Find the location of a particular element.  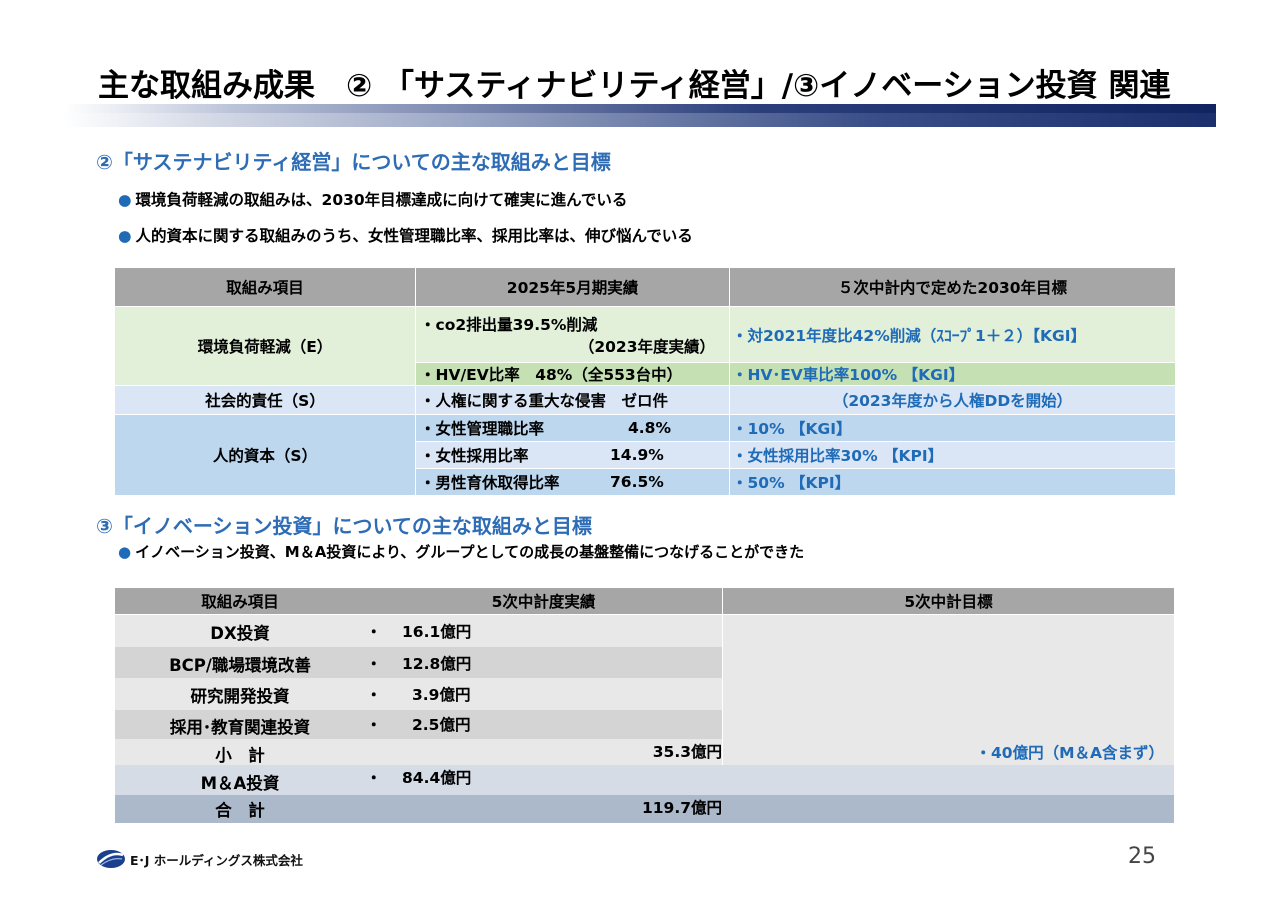

table2-header-target: 5次中計目標 is located at coordinates (948, 601).